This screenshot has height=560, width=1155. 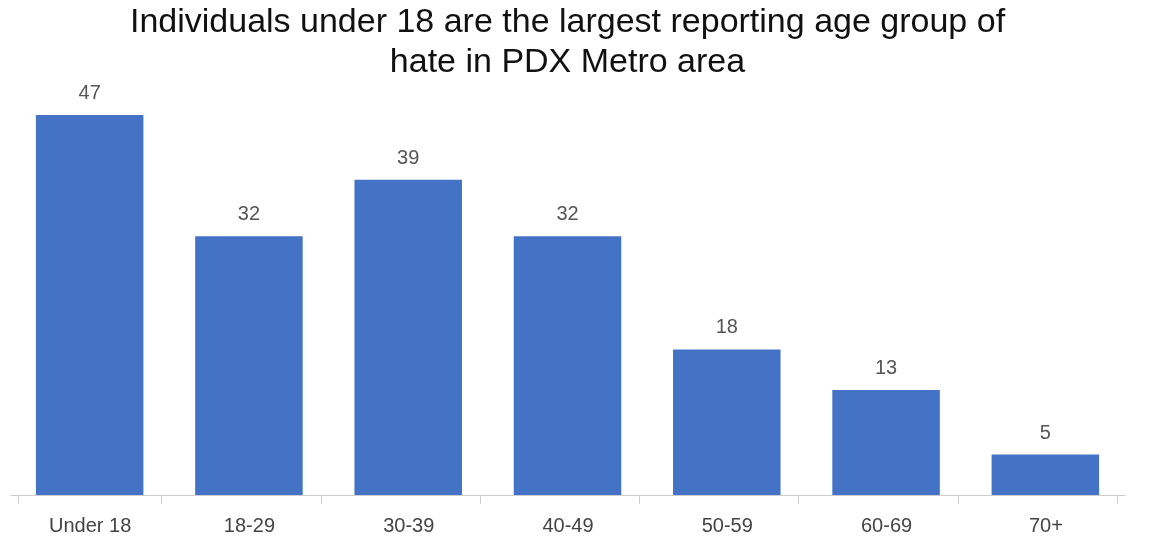 What do you see at coordinates (408, 156) in the screenshot?
I see `data-label: 39` at bounding box center [408, 156].